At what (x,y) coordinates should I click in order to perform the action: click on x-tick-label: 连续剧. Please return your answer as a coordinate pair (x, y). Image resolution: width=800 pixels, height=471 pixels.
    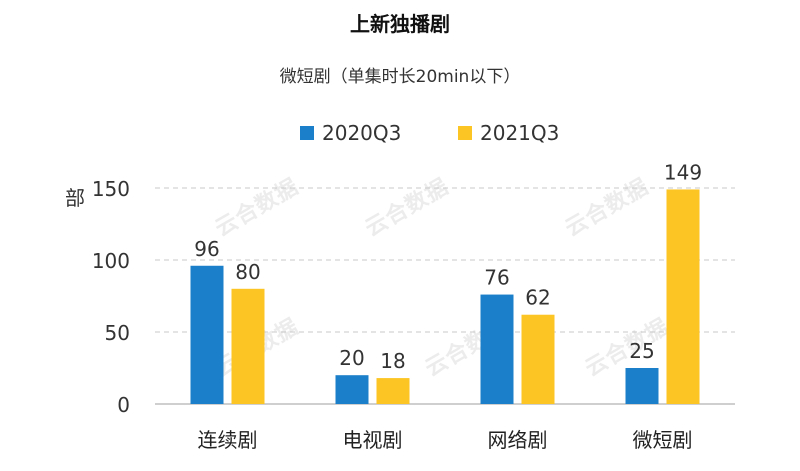
    Looking at the image, I should click on (228, 440).